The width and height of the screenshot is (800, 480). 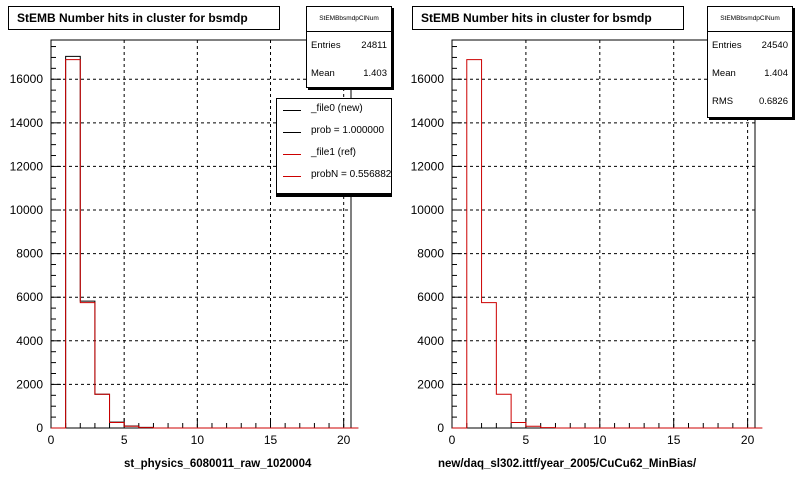 I want to click on histogram-title-left: StEMB Number hits in cluster for bsmdp, so click(x=144, y=18).